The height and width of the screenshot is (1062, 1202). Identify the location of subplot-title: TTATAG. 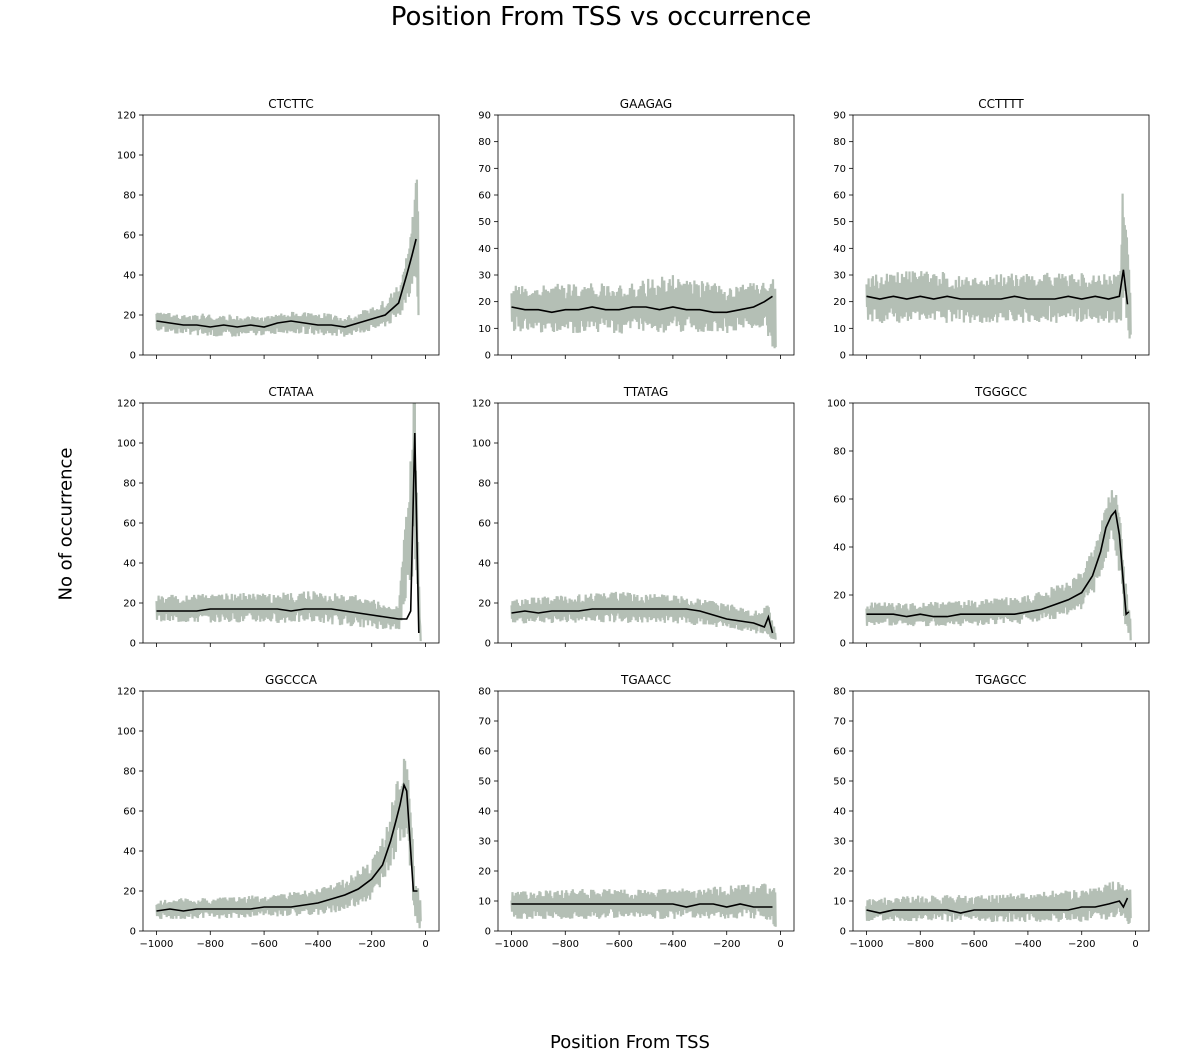
(646, 392).